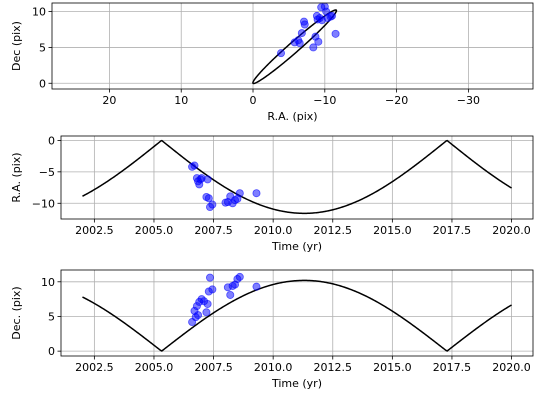 Image resolution: width=535 pixels, height=396 pixels. I want to click on x-tick-label: 10, so click(181, 100).